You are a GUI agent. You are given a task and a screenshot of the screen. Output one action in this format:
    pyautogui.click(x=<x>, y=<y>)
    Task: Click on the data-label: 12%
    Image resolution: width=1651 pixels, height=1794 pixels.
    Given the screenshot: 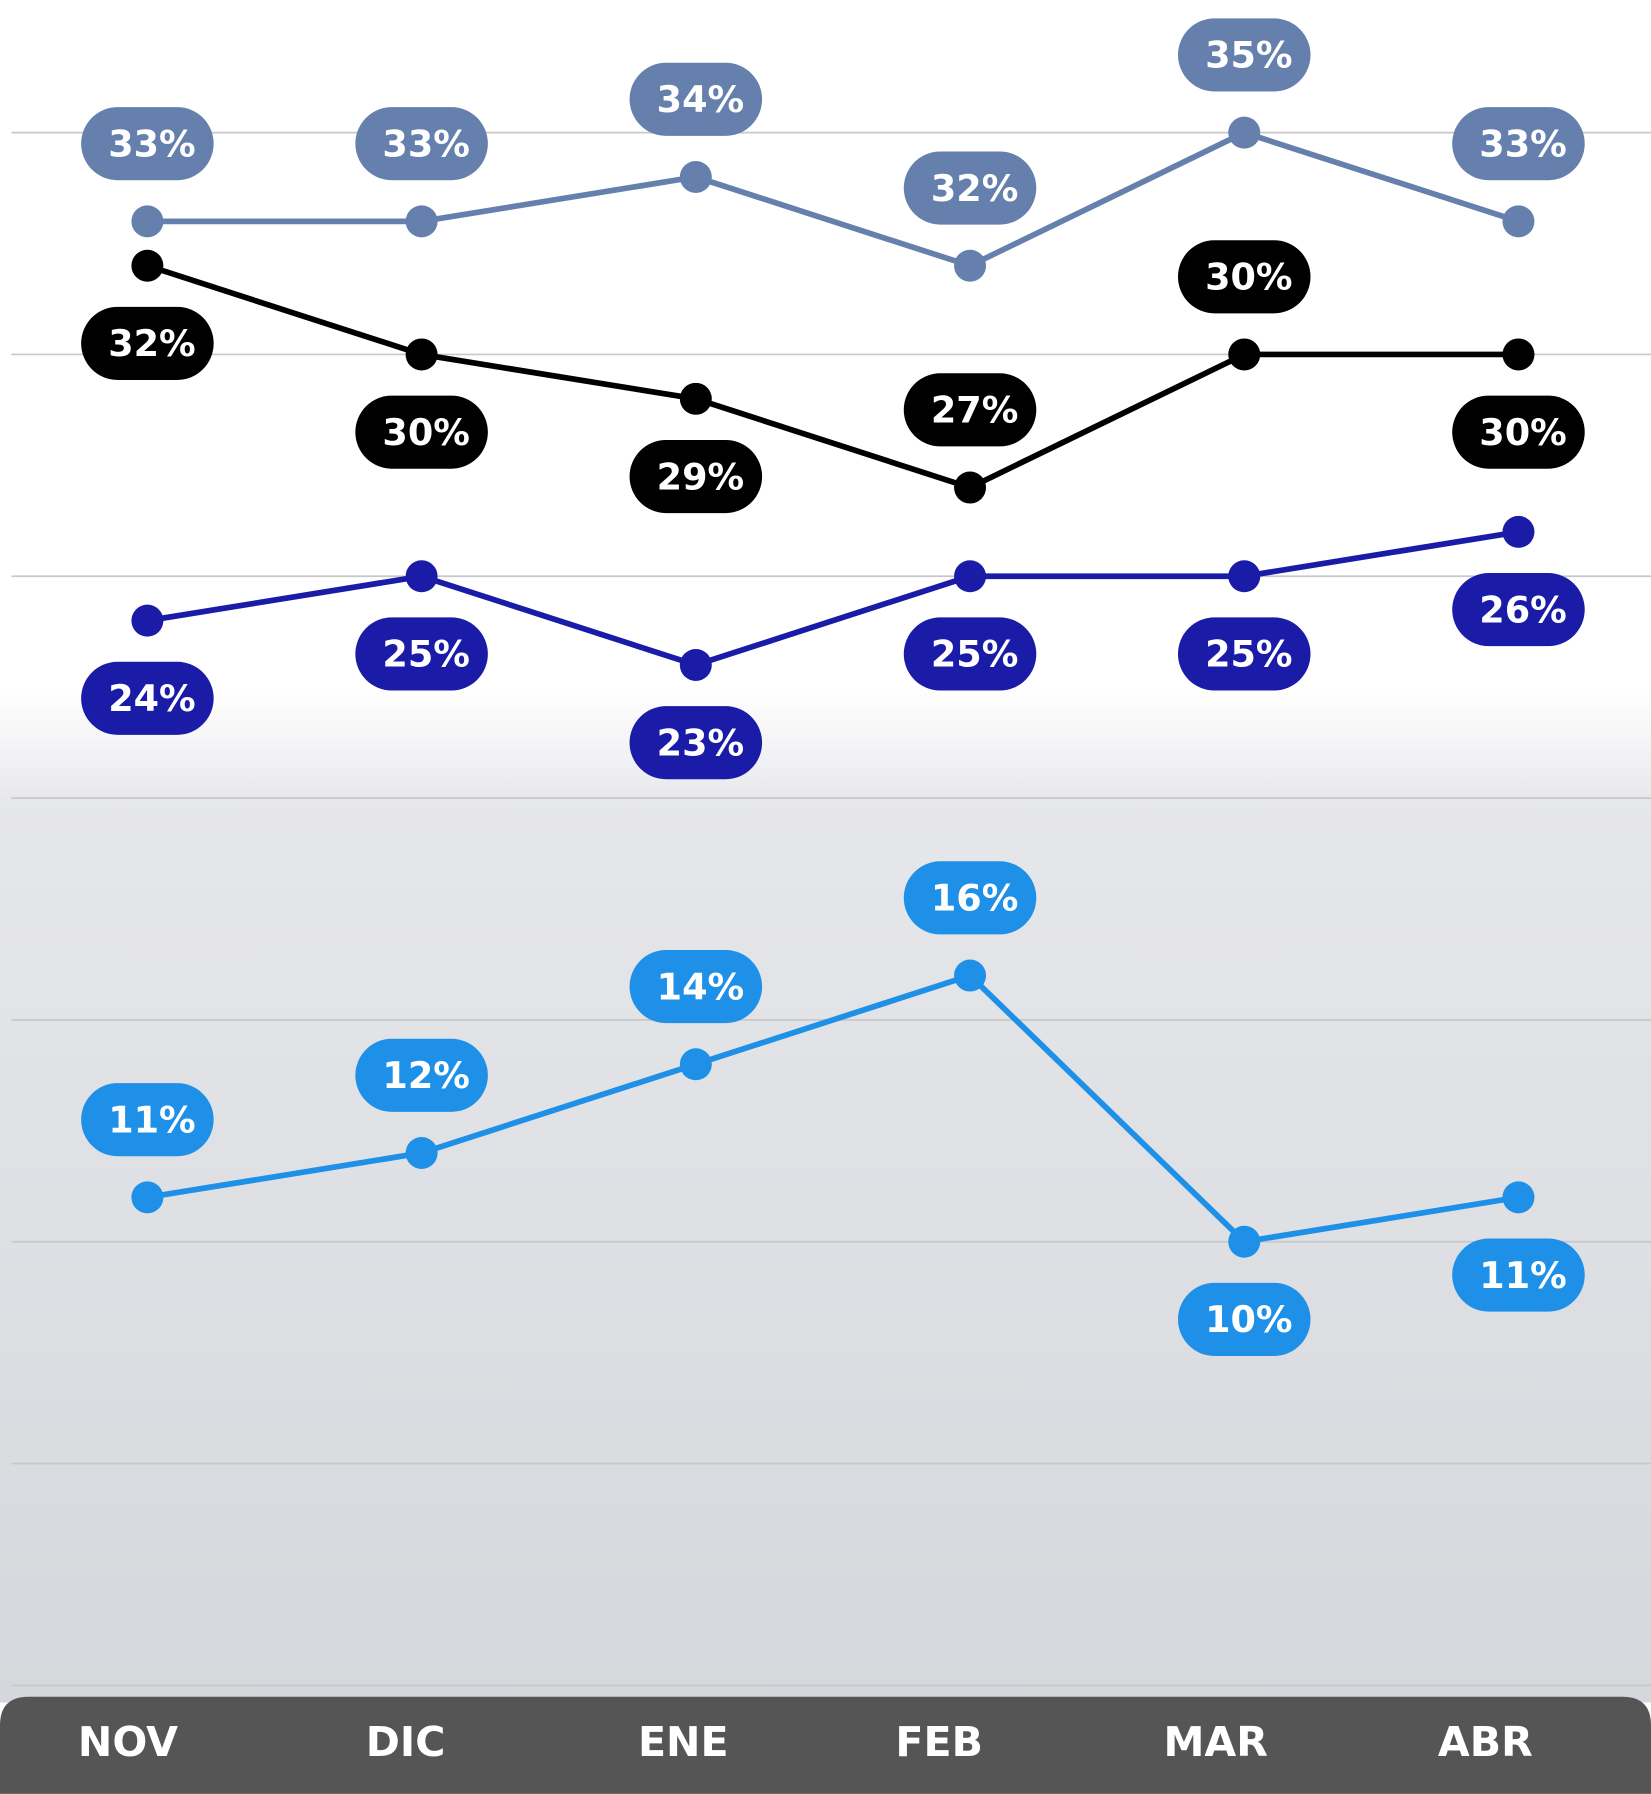 What is the action you would take?
    pyautogui.click(x=425, y=1075)
    